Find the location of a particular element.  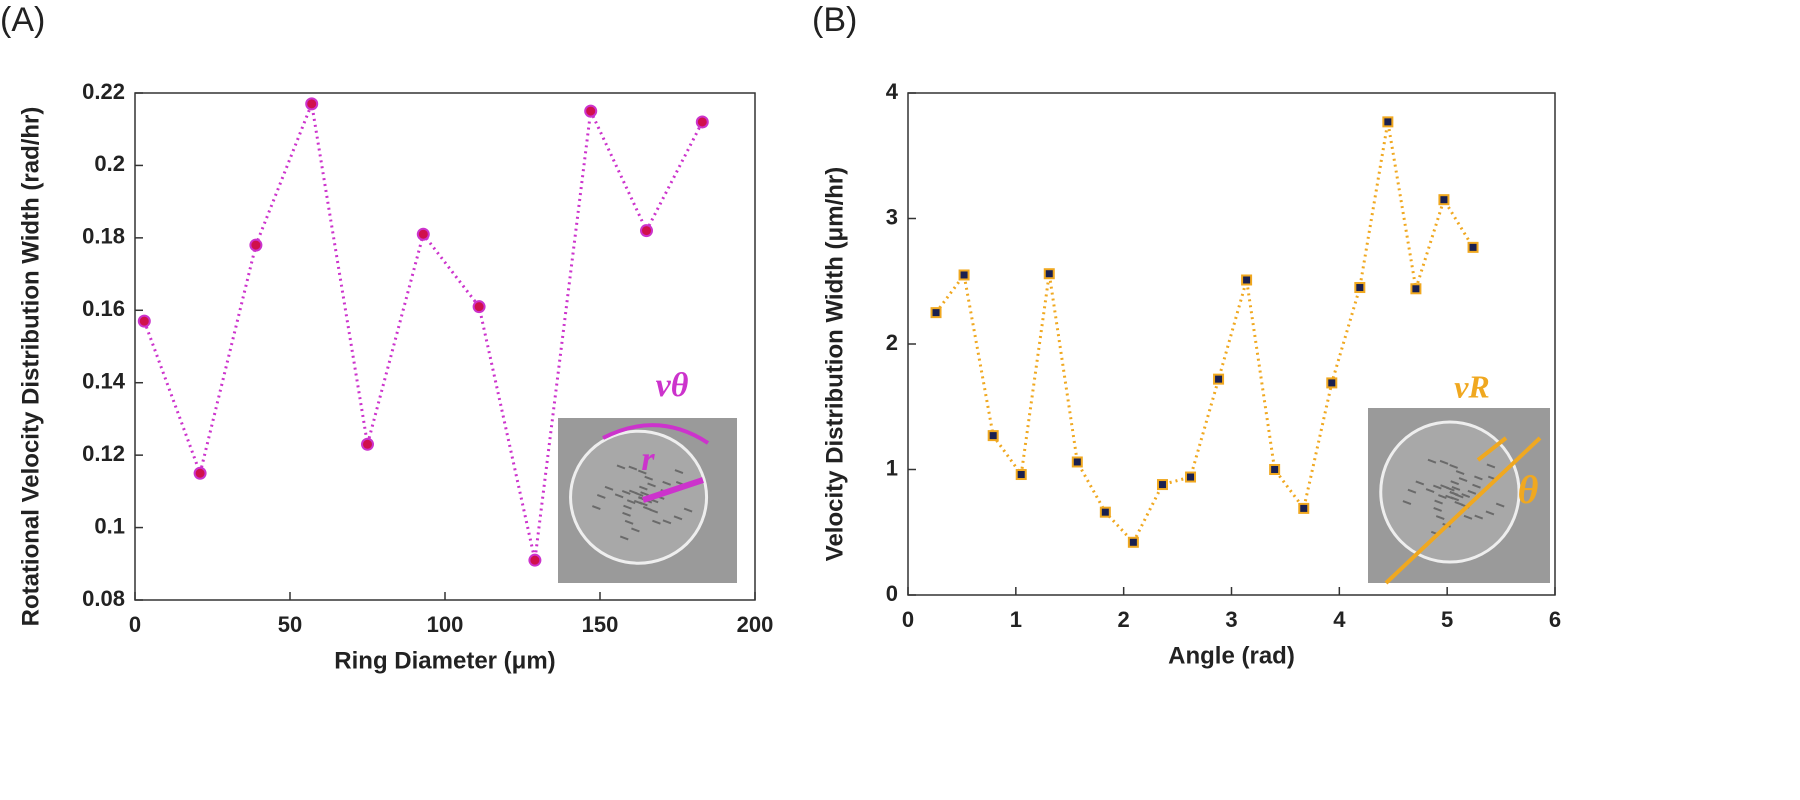

annotation: vθ is located at coordinates (672, 385).